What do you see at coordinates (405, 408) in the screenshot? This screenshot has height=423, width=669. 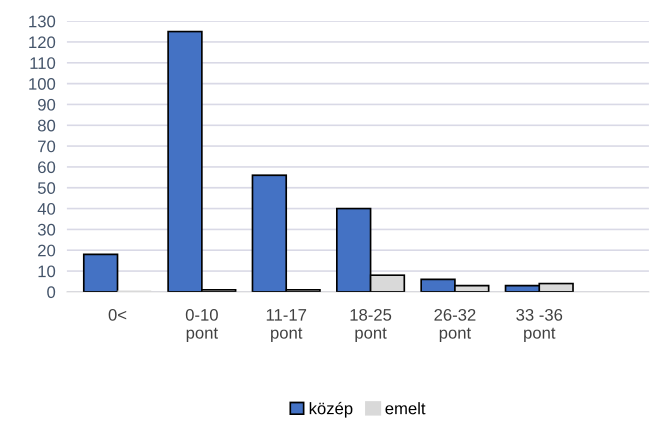 I see `legend-label: emelt` at bounding box center [405, 408].